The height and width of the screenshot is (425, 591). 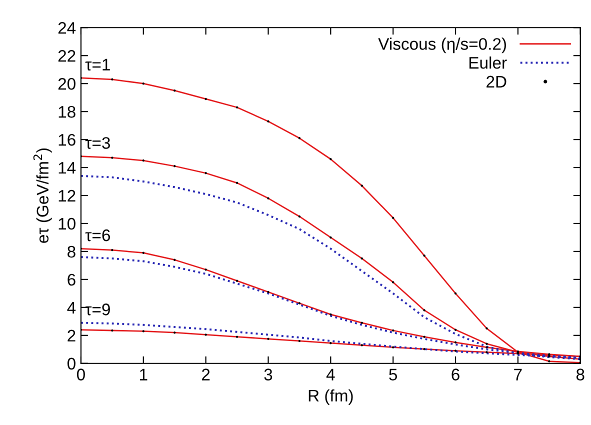 I want to click on y-tick-label: 10, so click(x=67, y=224).